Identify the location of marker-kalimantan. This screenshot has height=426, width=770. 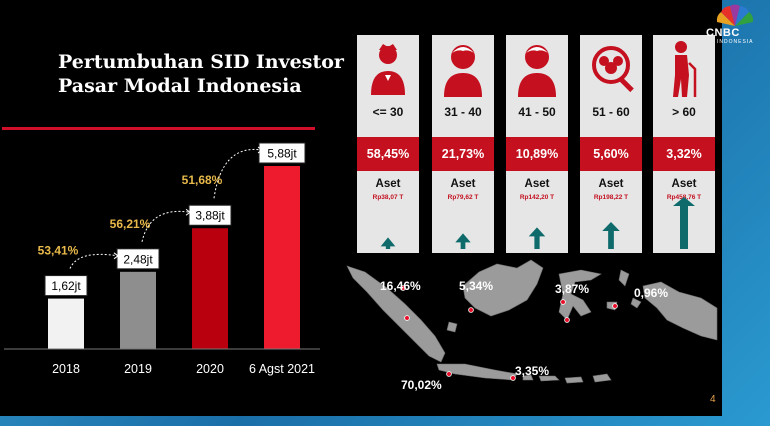
(471, 310).